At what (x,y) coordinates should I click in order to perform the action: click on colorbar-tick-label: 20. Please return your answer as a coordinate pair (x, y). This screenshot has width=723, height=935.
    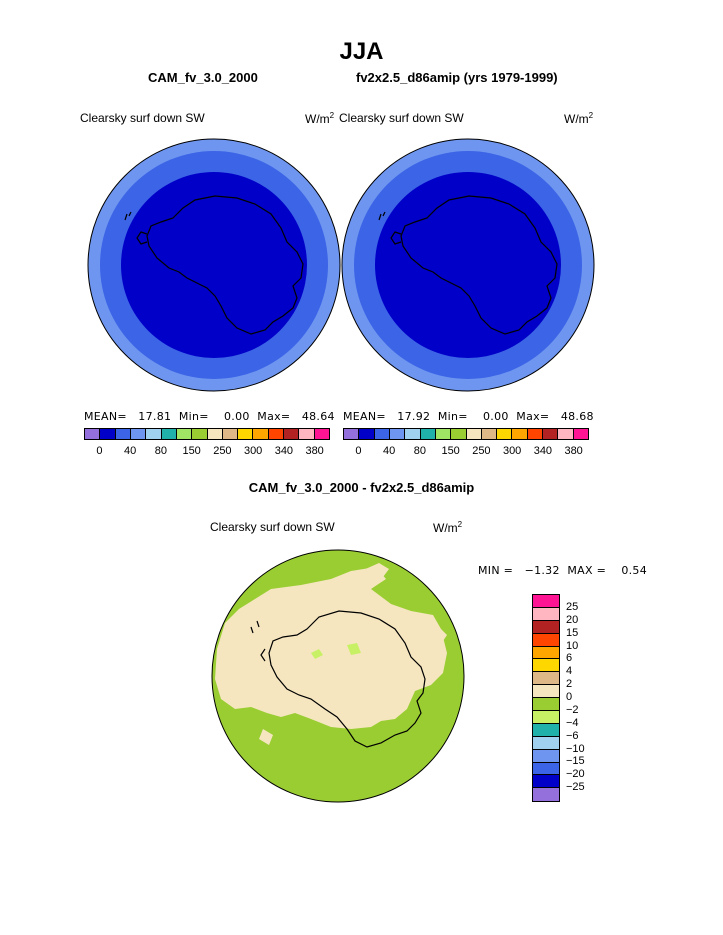
    Looking at the image, I should click on (572, 619).